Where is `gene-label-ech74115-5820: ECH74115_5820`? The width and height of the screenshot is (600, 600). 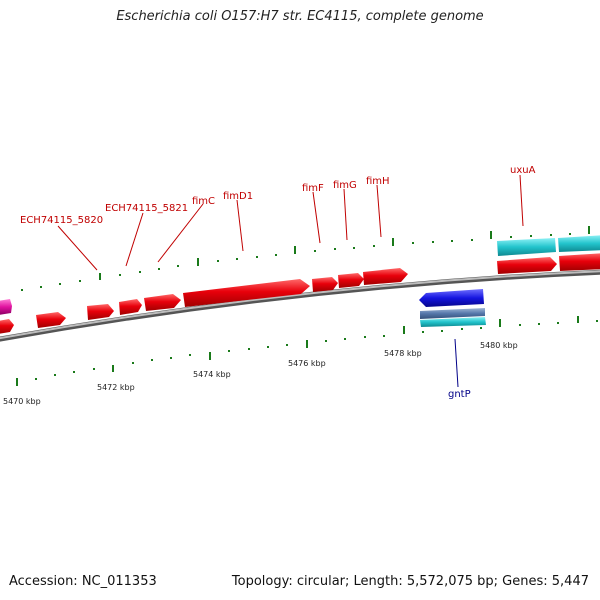
gene-label-ech74115-5820: ECH74115_5820 is located at coordinates (61, 220).